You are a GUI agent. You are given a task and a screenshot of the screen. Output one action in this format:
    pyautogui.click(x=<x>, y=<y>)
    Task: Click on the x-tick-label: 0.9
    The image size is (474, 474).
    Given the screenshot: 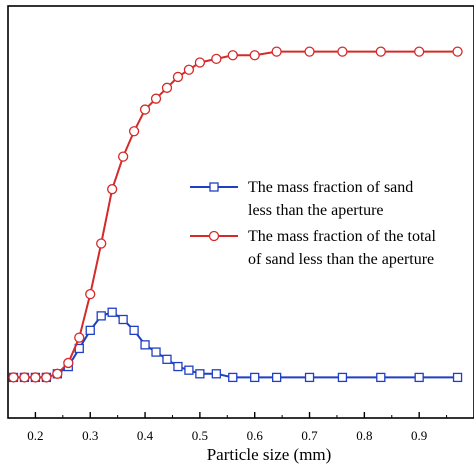 What is the action you would take?
    pyautogui.click(x=419, y=435)
    